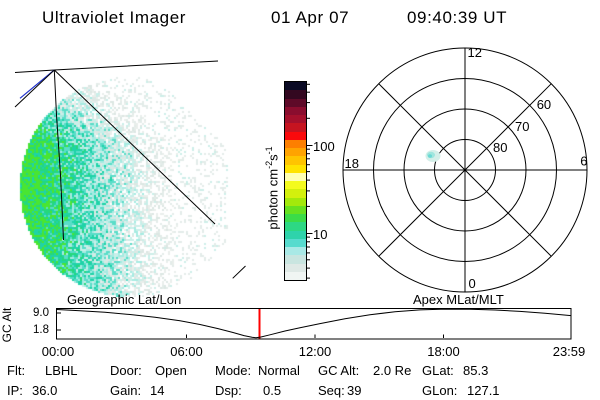 This screenshot has height=400, width=600. Describe the element at coordinates (61, 370) in the screenshot. I see `status-value: LBHL` at that location.